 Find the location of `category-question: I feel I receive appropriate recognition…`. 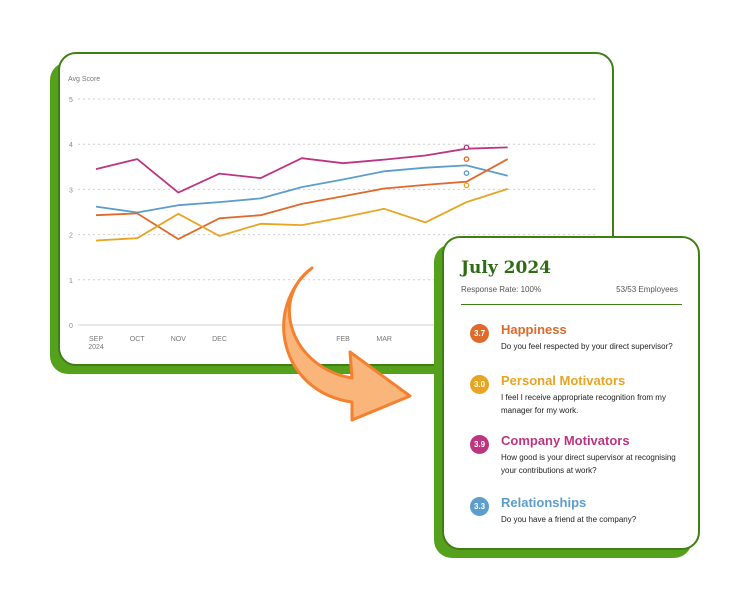

category-question: I feel I receive appropriate recognition… is located at coordinates (583, 404).